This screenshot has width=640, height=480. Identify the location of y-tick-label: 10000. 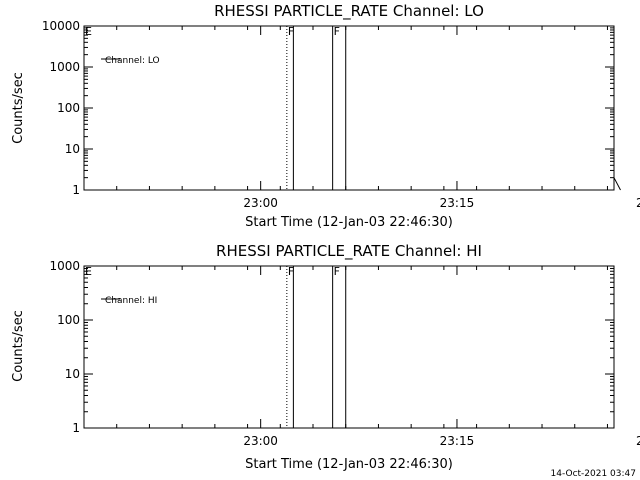
(61, 26).